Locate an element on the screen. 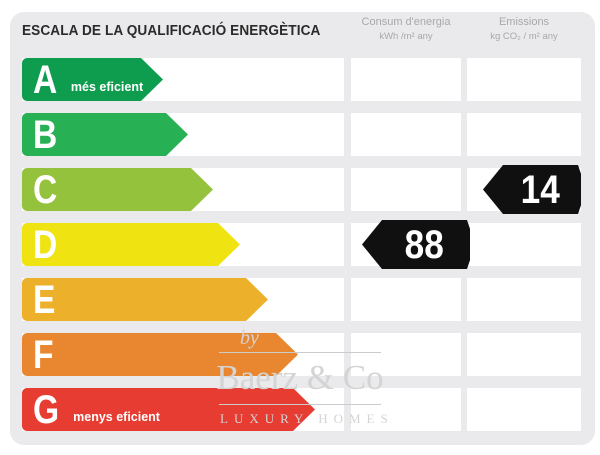 The height and width of the screenshot is (455, 600). rating-row-g: G menys eficient is located at coordinates (300, 409).